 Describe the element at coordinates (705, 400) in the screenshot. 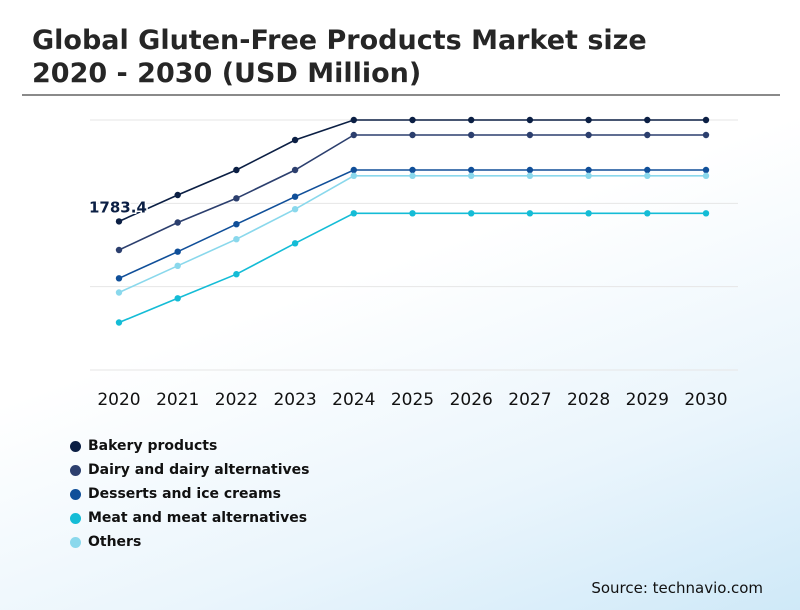

I see `x-tick-label: 2030` at that location.